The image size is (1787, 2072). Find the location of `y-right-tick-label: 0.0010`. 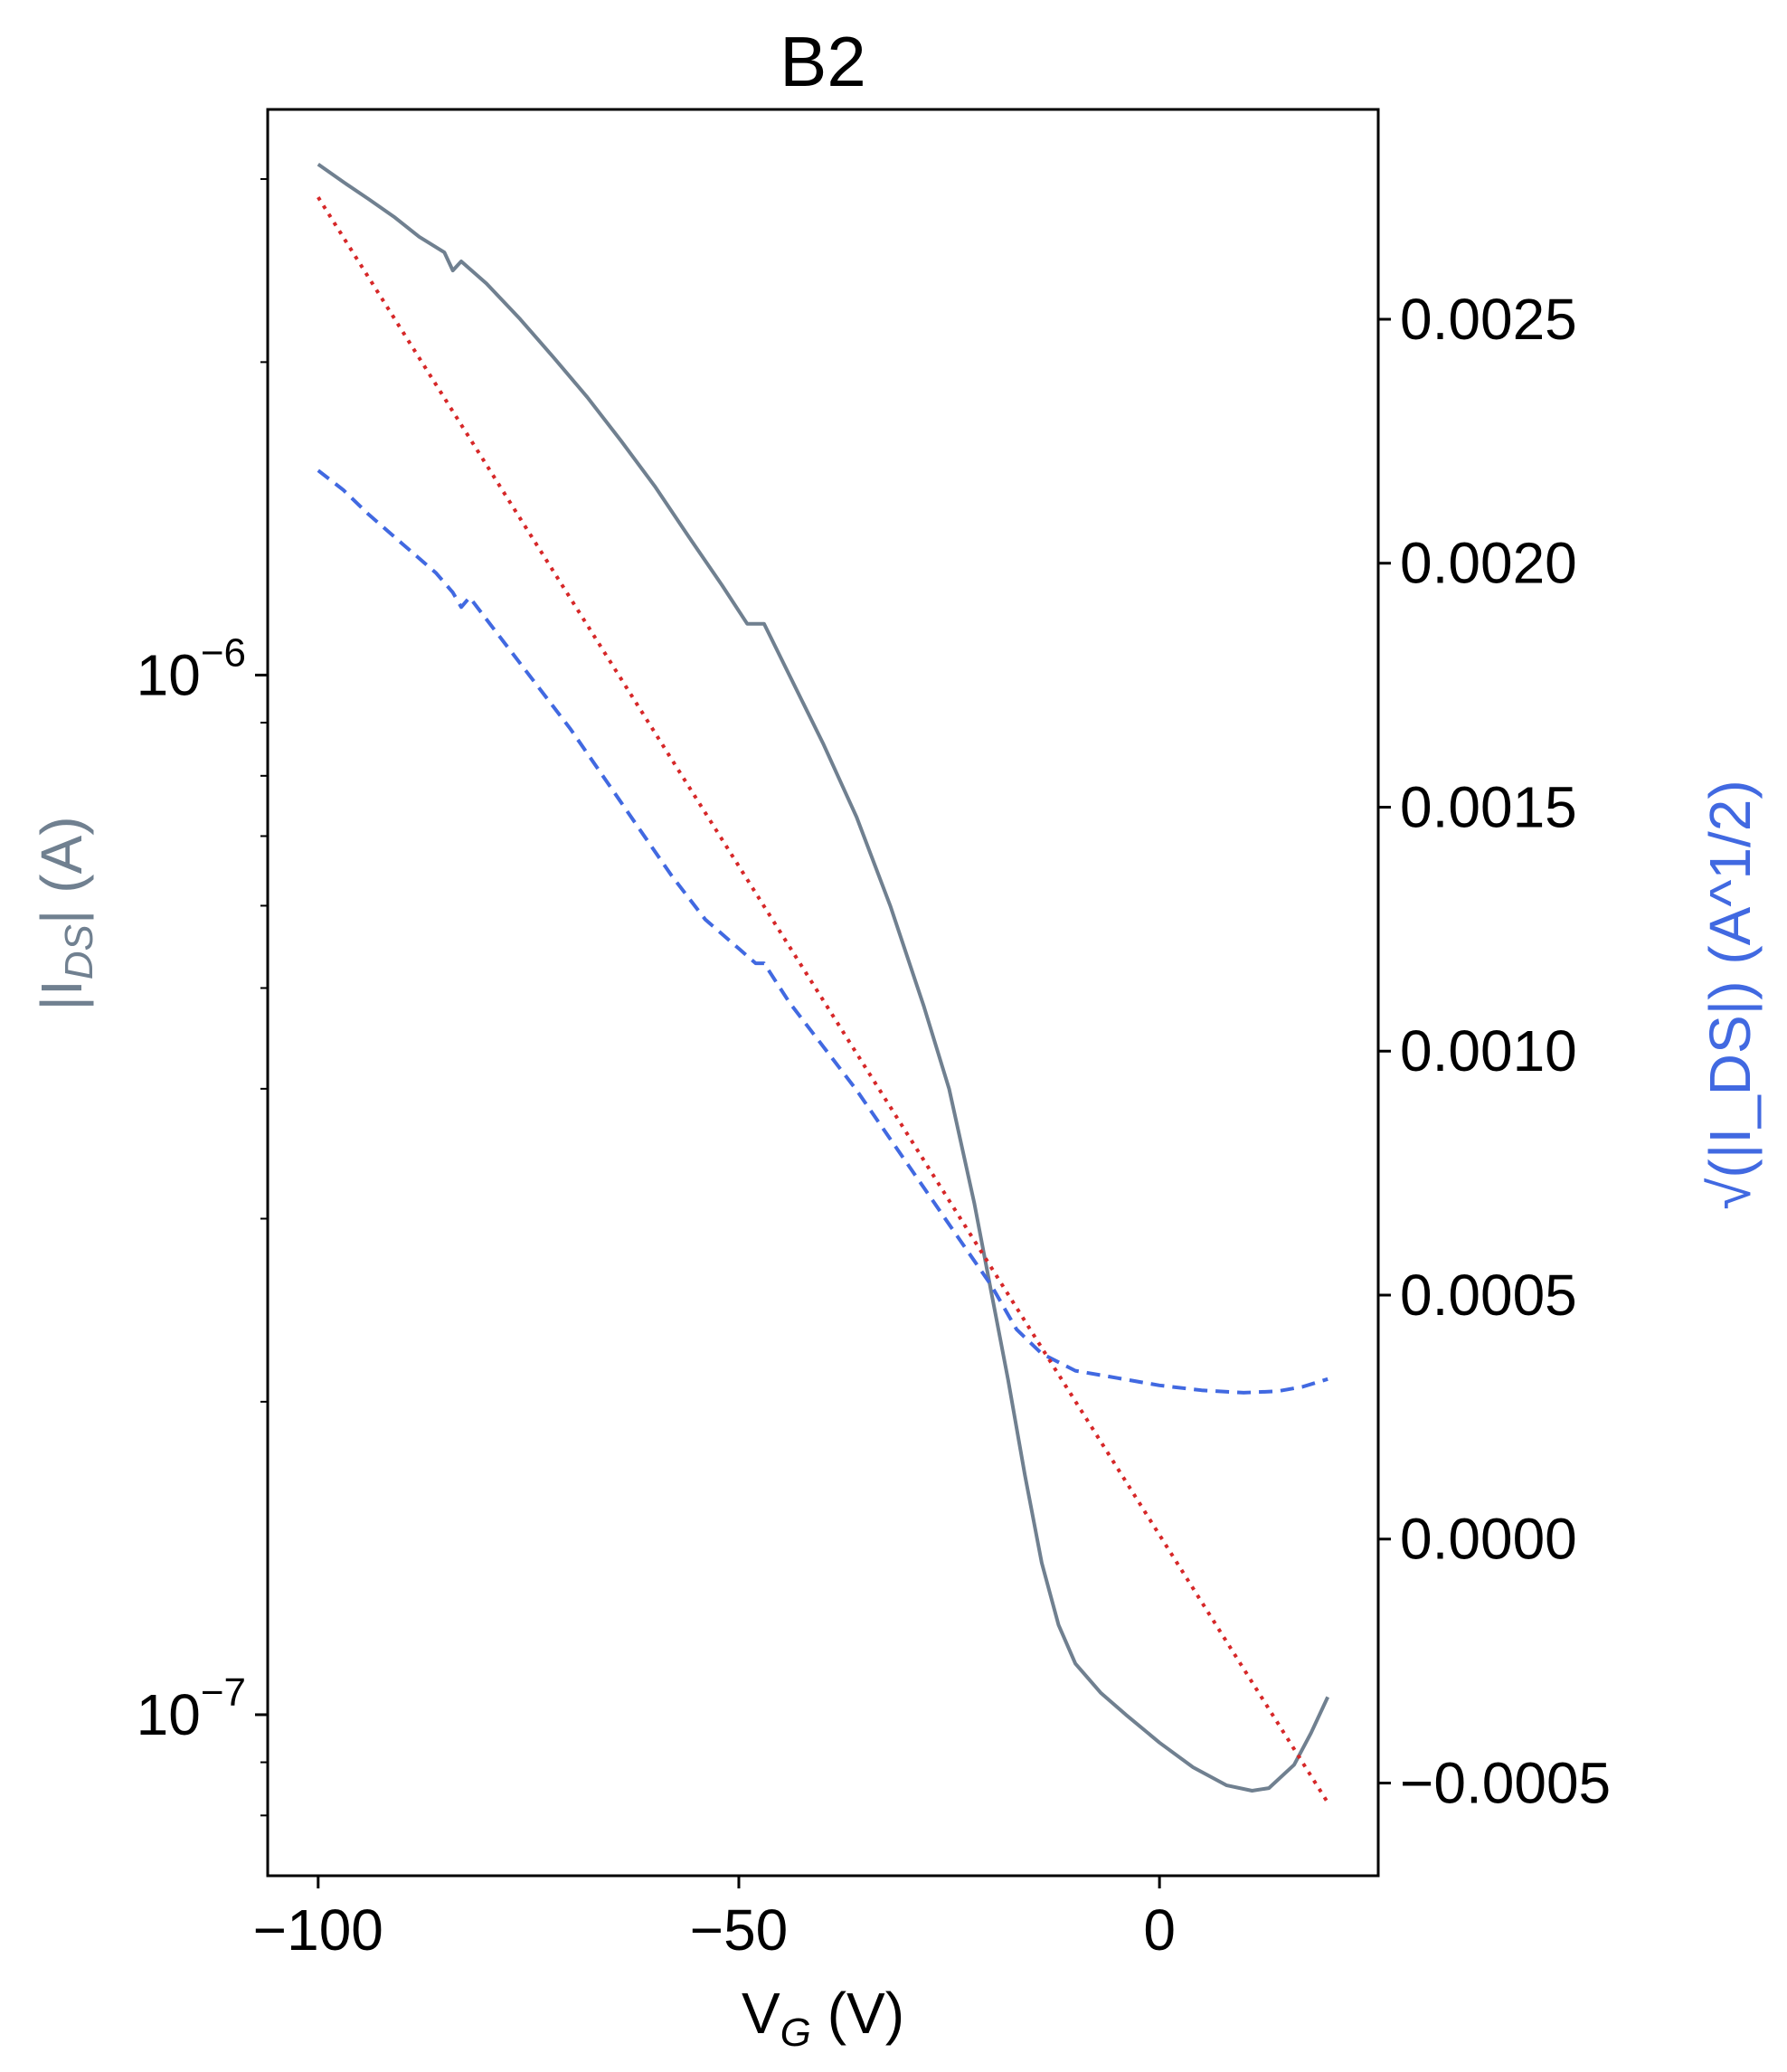

y-right-tick-label: 0.0010 is located at coordinates (1488, 1050).